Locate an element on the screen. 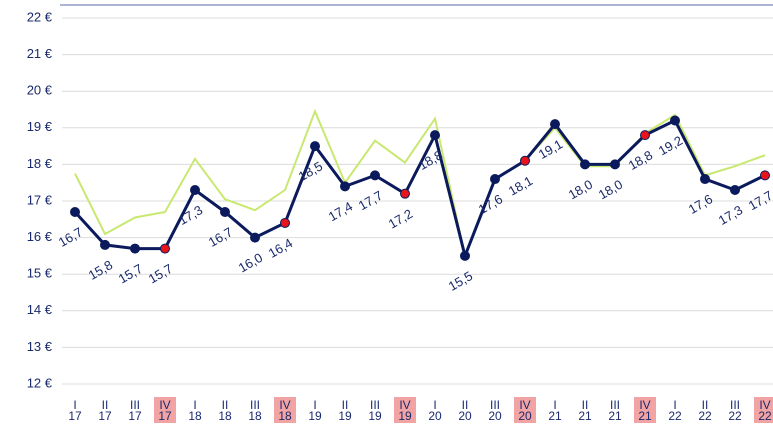 This screenshot has height=424, width=773. value-label: 15,5 is located at coordinates (460, 281).